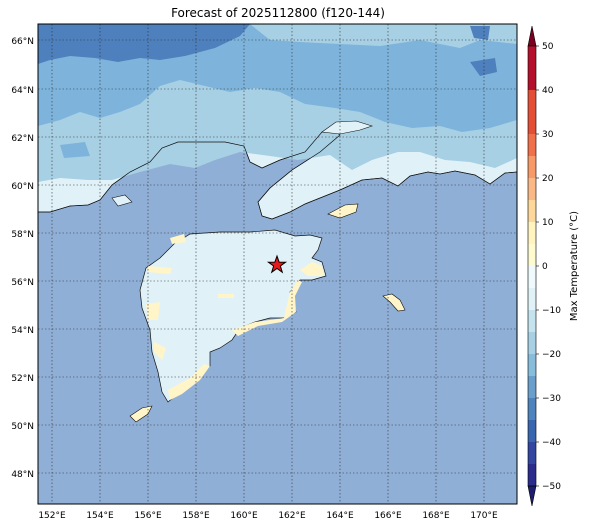 Image resolution: width=592 pixels, height=528 pixels. Describe the element at coordinates (100, 516) in the screenshot. I see `lon-label: 154°E` at that location.